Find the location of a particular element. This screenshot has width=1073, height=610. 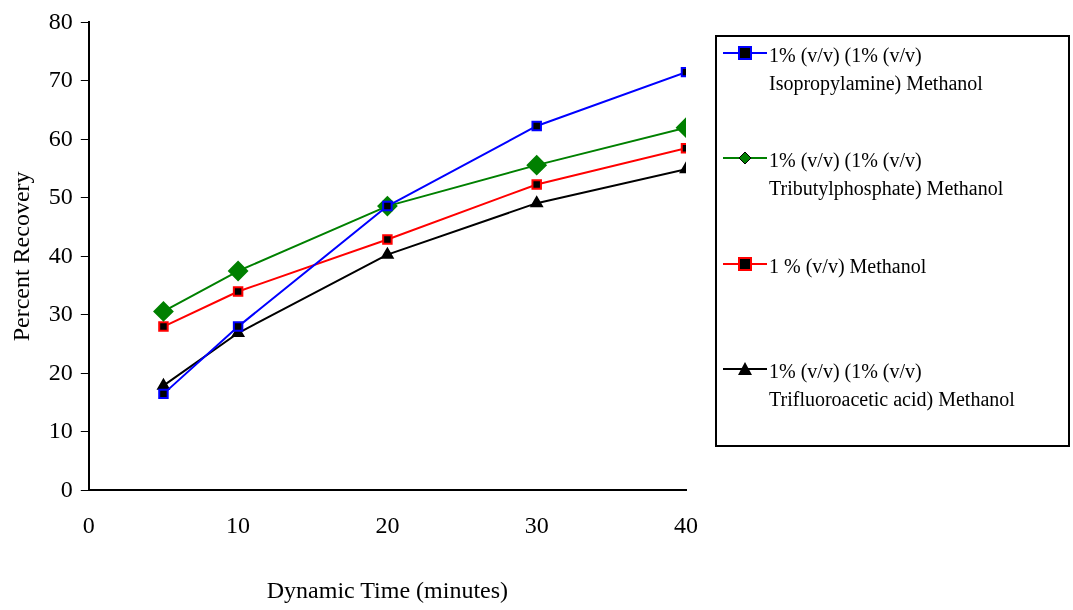

x-tick-label: 0 is located at coordinates (88, 525).